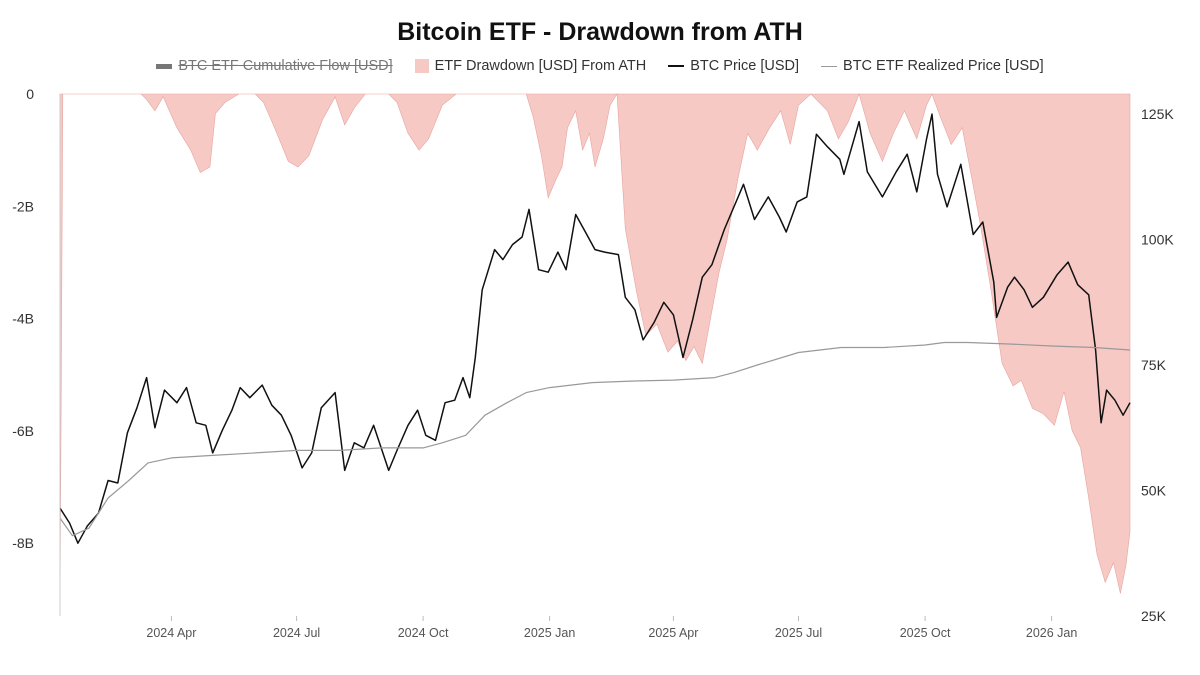 The image size is (1200, 675). I want to click on y-right-tick-label: 25K, so click(1154, 616).